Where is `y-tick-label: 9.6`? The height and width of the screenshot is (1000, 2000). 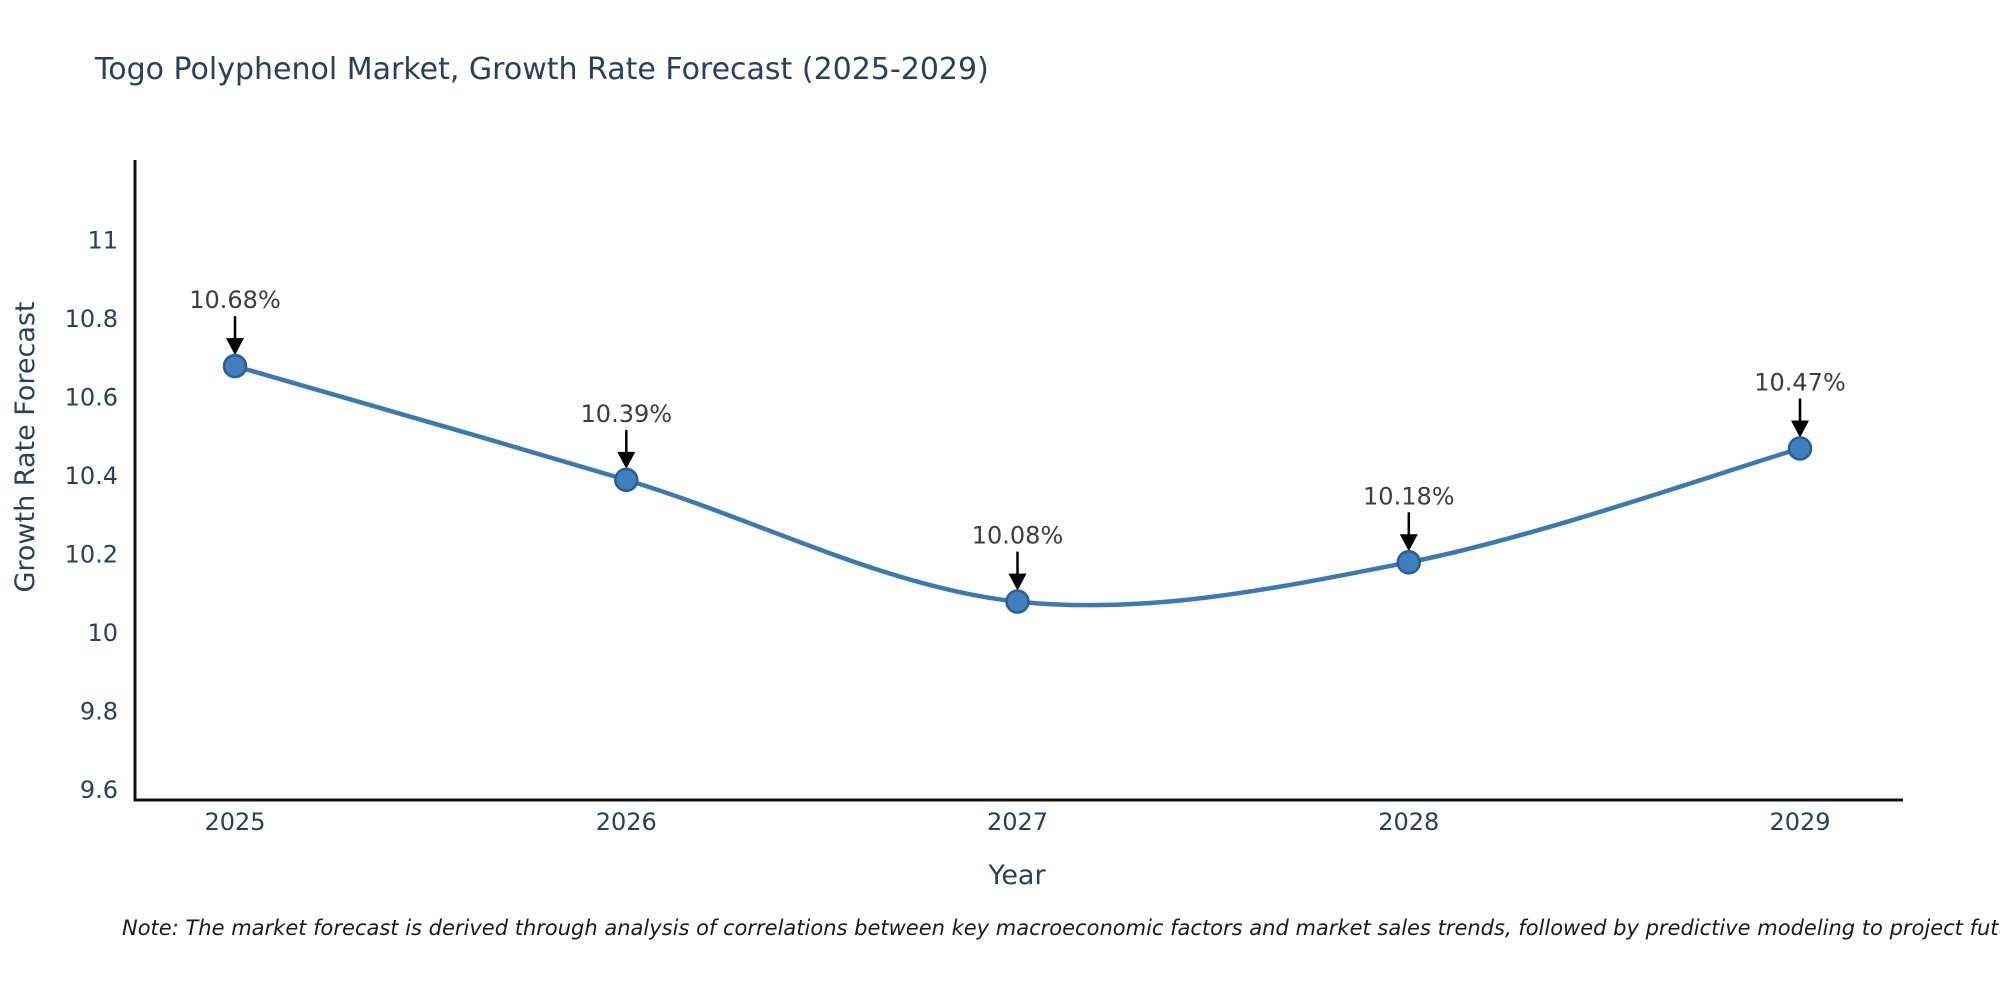
y-tick-label: 9.6 is located at coordinates (99, 790).